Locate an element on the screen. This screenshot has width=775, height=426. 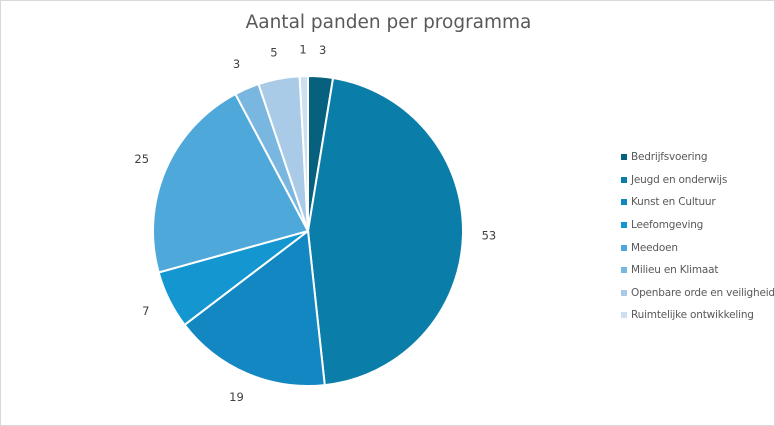
pie-slice-ruimtelijke-ontwikkeling is located at coordinates (303, 153).